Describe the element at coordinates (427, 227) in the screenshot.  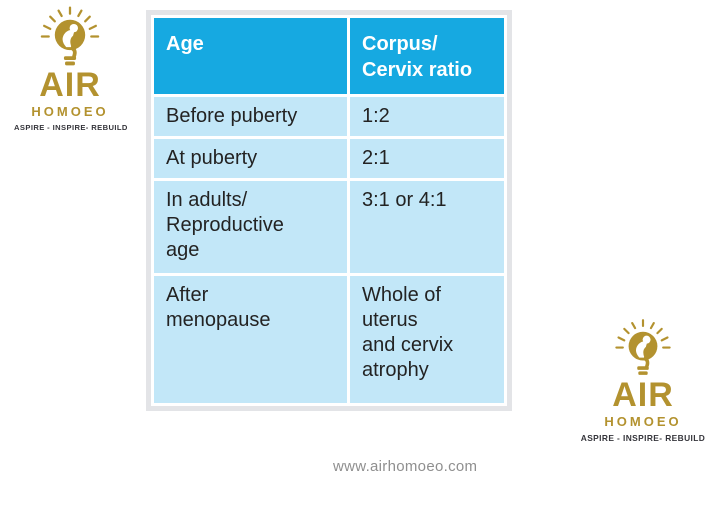
I see `cell-ratio: 3:1 or 4:1` at that location.